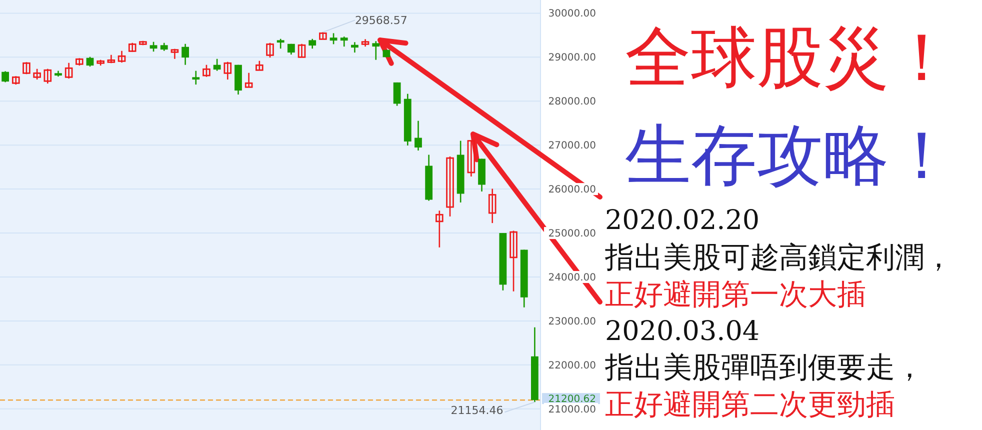 The image size is (982, 430). I want to click on text: 正好避開第一次大插, so click(735, 294).